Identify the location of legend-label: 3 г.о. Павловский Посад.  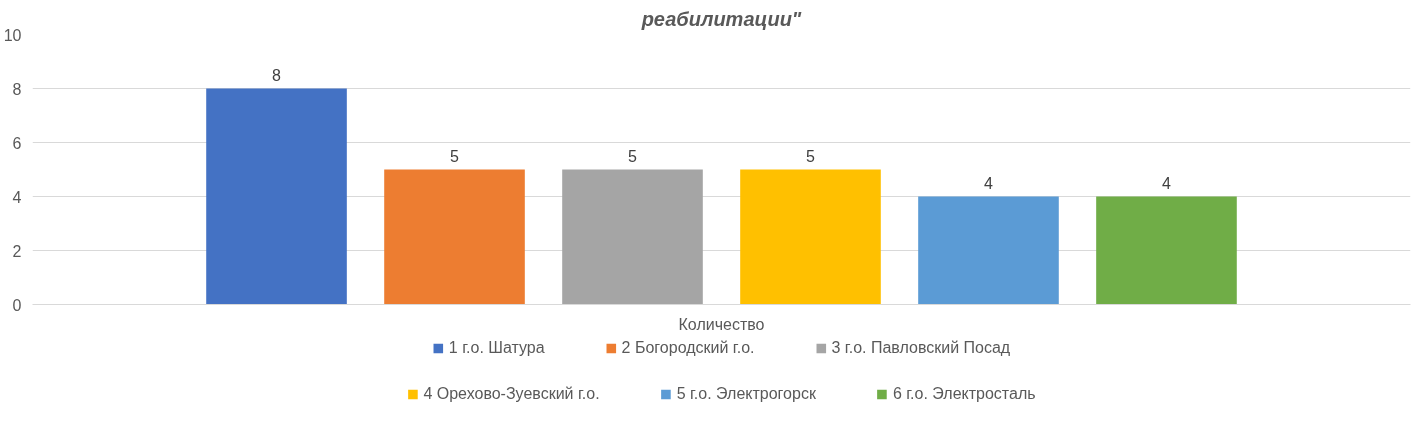
(921, 348).